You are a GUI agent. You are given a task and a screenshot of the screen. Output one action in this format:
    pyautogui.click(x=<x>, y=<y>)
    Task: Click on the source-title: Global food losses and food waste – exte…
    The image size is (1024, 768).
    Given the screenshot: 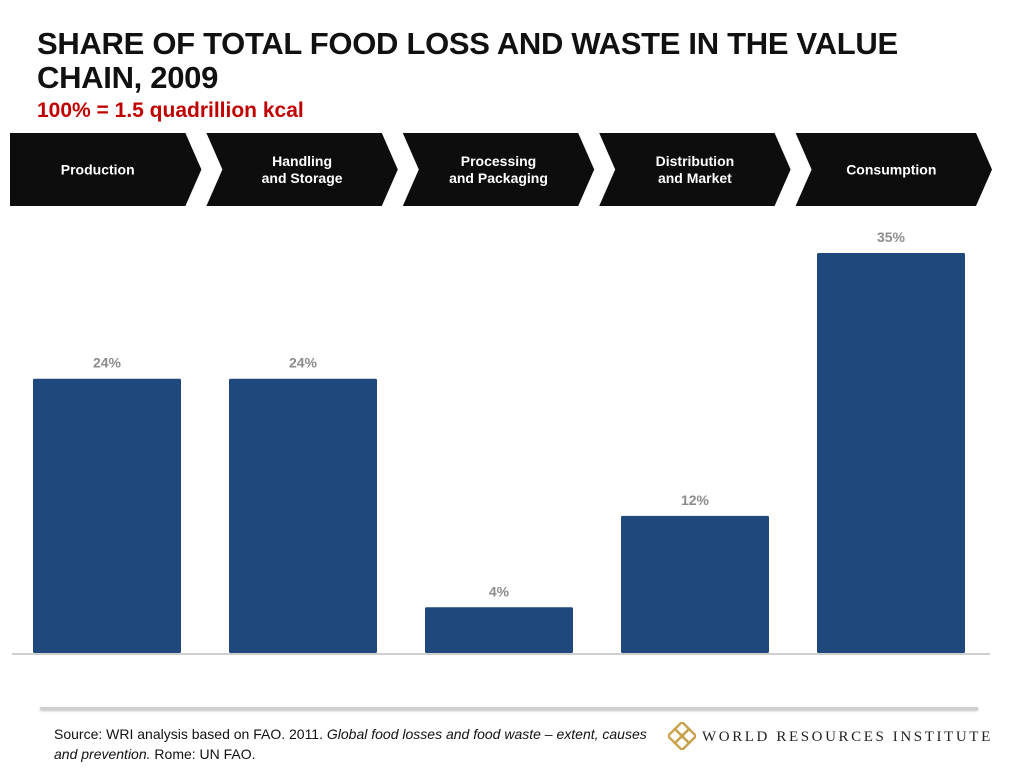 What is the action you would take?
    pyautogui.click(x=350, y=744)
    